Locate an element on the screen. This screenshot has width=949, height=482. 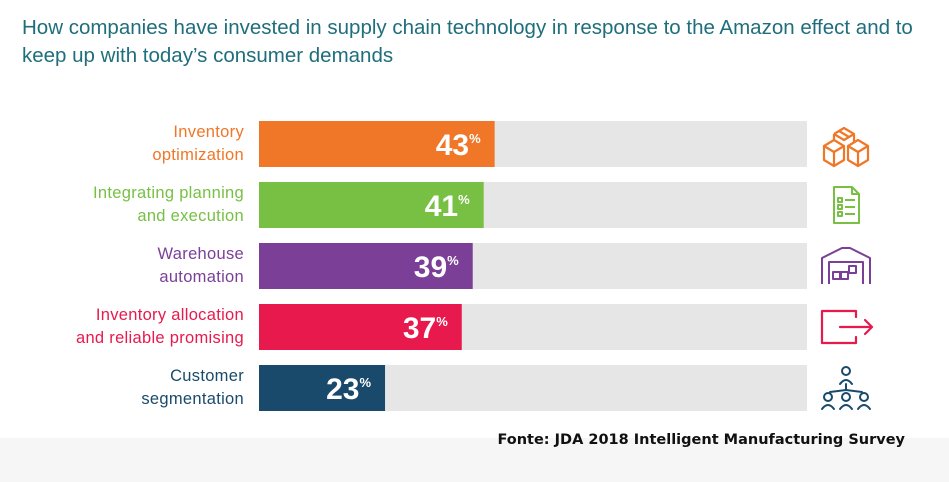
checklist-document-icon is located at coordinates (846, 205).